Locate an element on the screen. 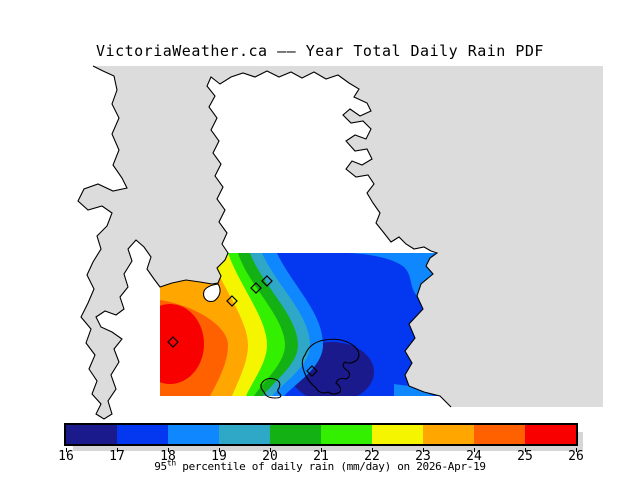 The height and width of the screenshot is (480, 640). rain-contour-field is located at coordinates (300, 324).